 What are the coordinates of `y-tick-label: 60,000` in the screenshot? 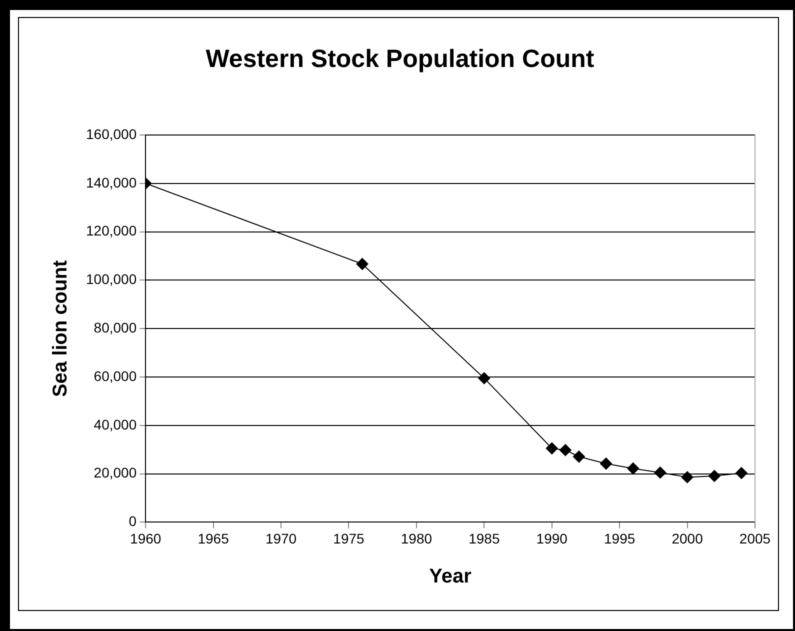 It's located at (115, 376).